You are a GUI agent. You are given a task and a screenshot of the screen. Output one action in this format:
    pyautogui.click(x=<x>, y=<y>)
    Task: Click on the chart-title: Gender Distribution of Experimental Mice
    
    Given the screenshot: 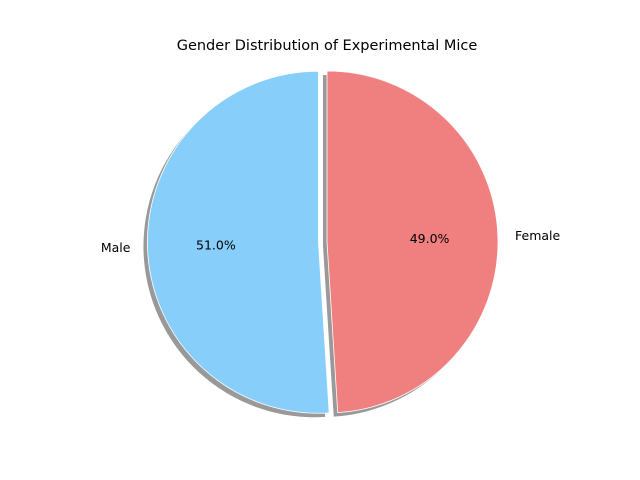 What is the action you would take?
    pyautogui.click(x=327, y=46)
    